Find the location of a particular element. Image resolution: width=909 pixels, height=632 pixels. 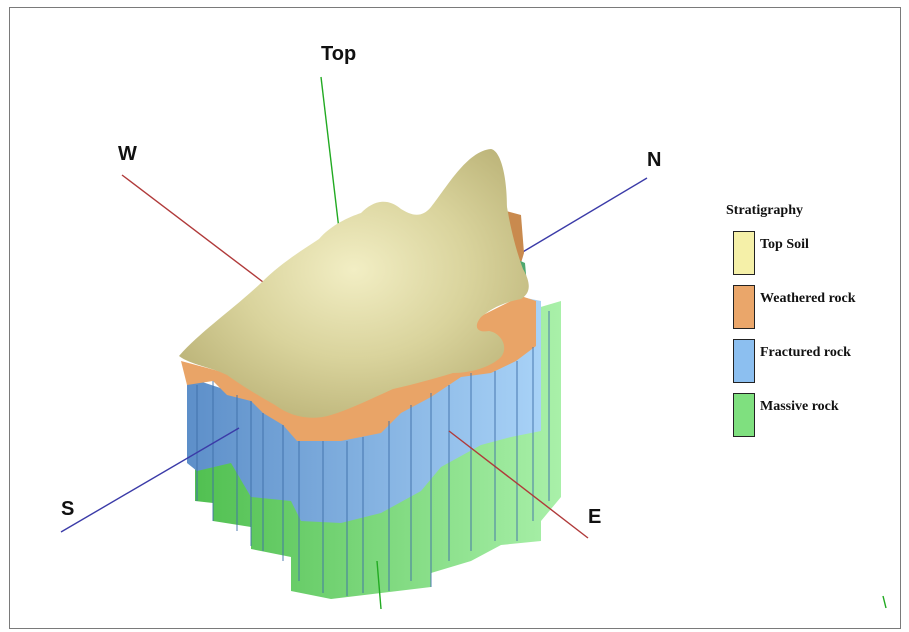

top-soil-swatch is located at coordinates (744, 253).